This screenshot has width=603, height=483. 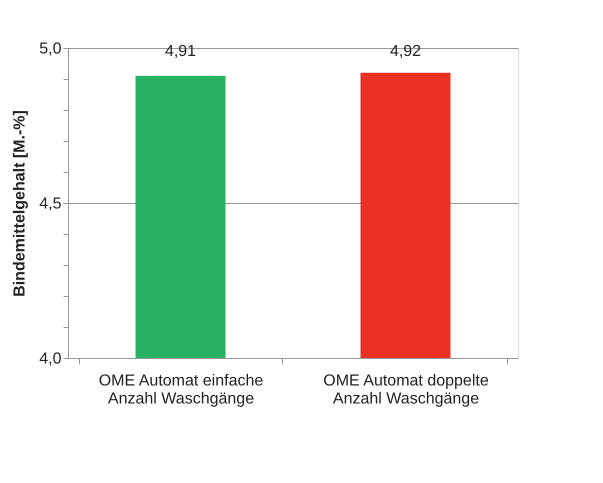 What do you see at coordinates (19, 203) in the screenshot?
I see `y-axis-title: Bindemittelgehalt [M.-%]` at bounding box center [19, 203].